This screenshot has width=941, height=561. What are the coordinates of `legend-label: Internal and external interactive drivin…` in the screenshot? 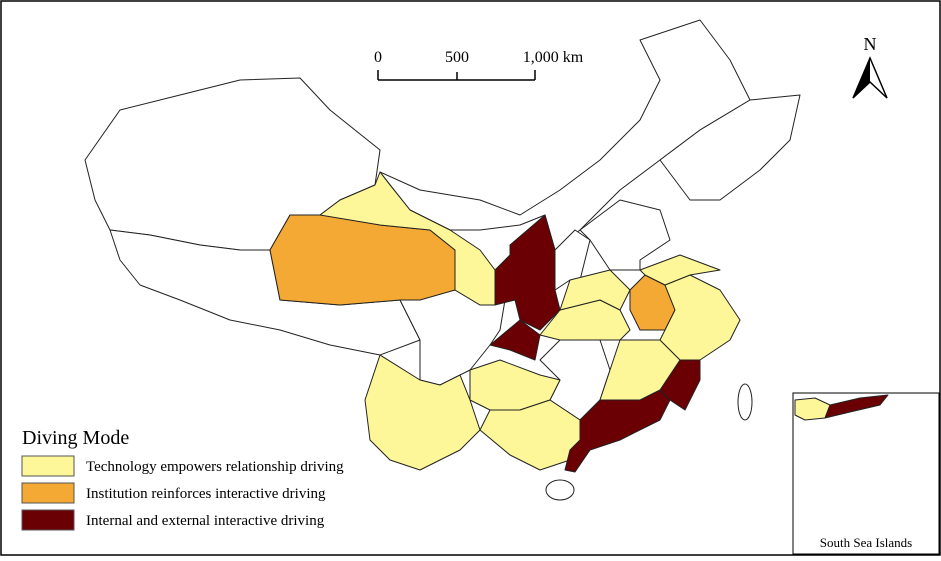 It's located at (205, 521).